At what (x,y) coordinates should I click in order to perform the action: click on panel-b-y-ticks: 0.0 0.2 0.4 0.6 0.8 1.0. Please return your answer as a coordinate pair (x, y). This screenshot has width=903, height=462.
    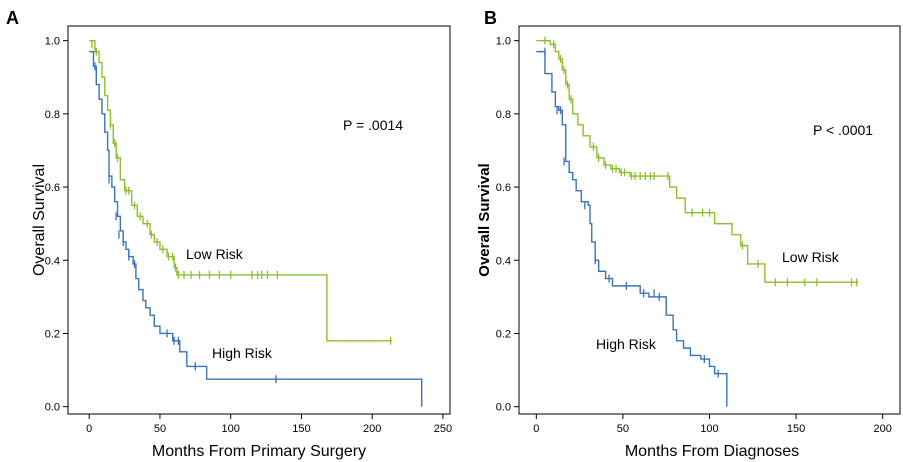
    Looking at the image, I should click on (507, 225).